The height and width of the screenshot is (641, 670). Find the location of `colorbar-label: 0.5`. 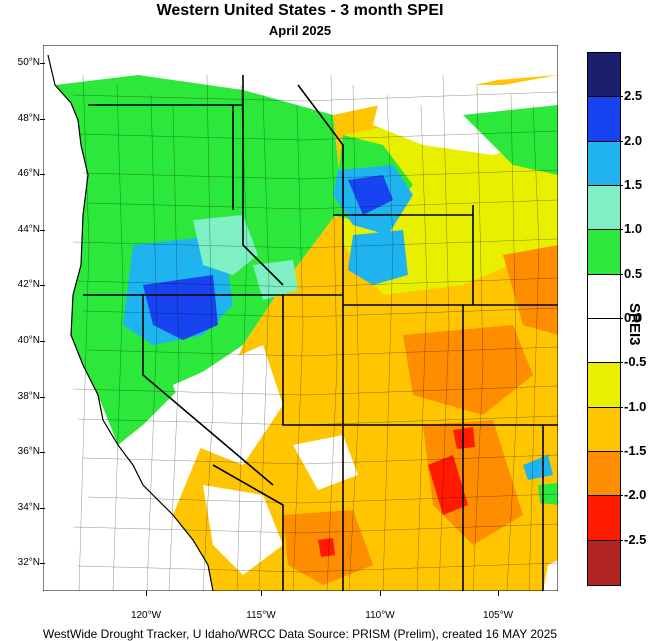

colorbar-label: 0.5 is located at coordinates (633, 273).